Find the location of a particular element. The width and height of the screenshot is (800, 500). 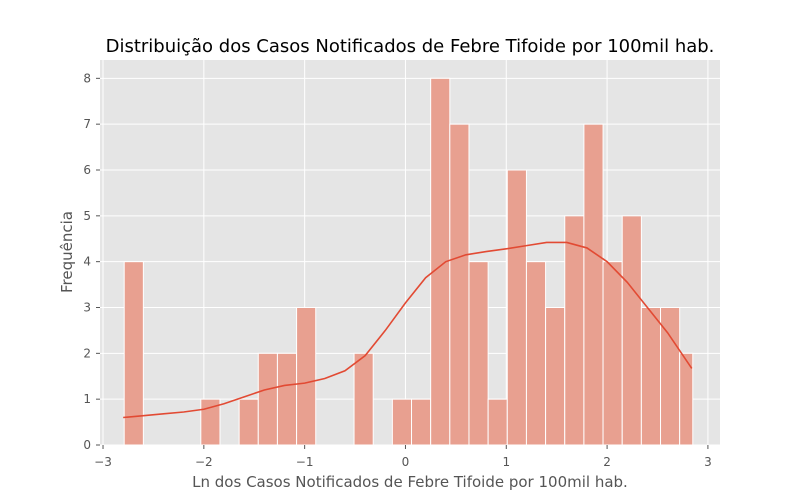

x-tick-label: 1 is located at coordinates (506, 462).